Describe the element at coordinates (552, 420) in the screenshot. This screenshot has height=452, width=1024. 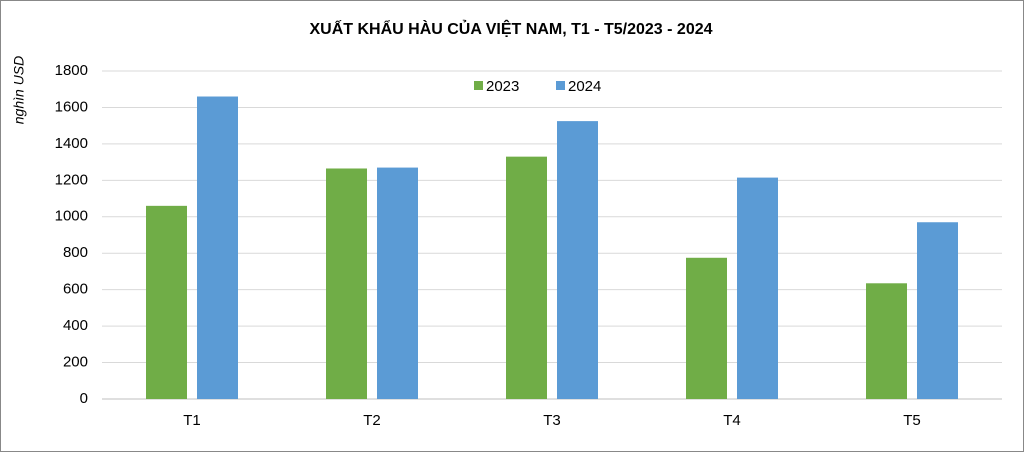
I see `x-tick-label: T3` at that location.